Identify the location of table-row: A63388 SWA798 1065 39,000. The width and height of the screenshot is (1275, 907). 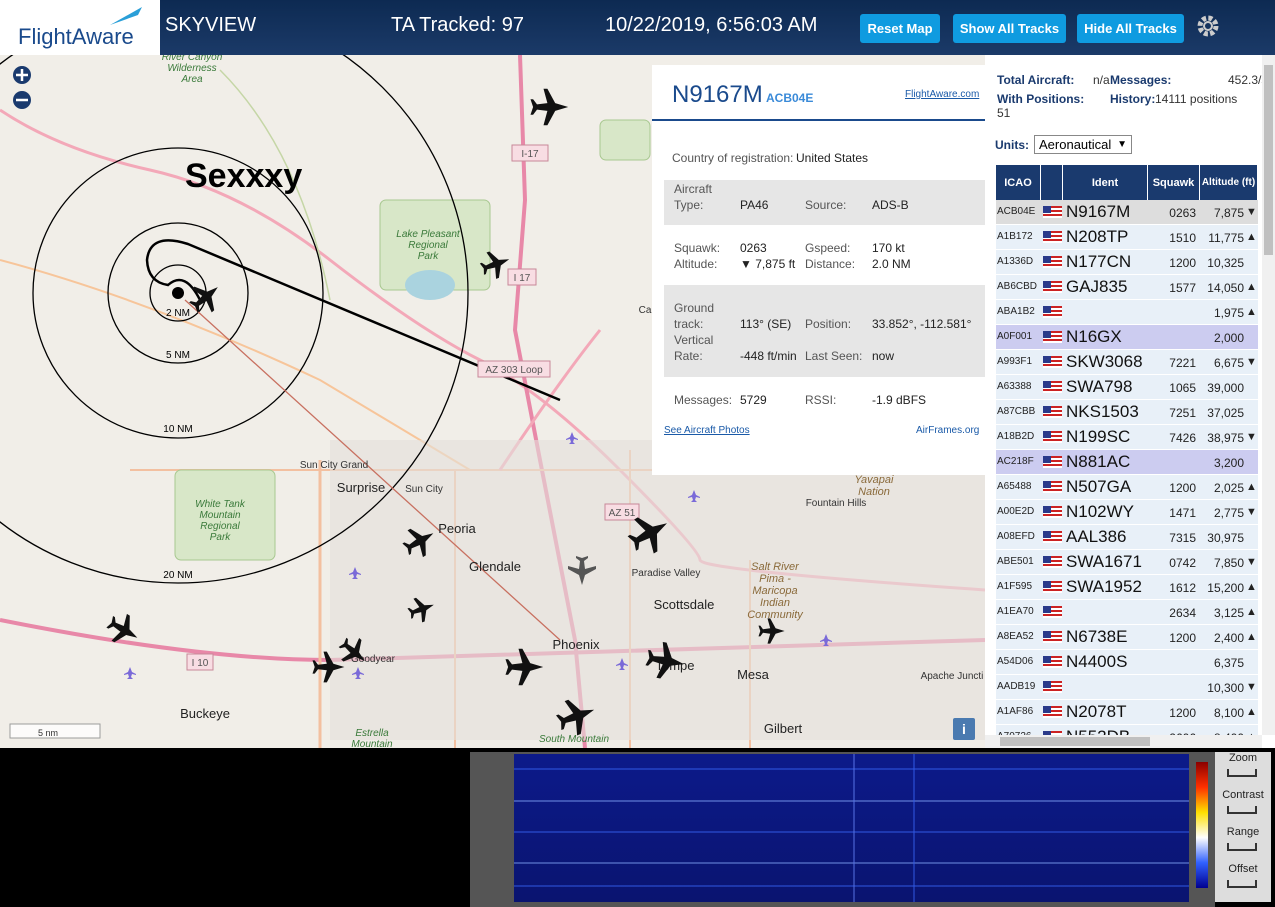
(1127, 387).